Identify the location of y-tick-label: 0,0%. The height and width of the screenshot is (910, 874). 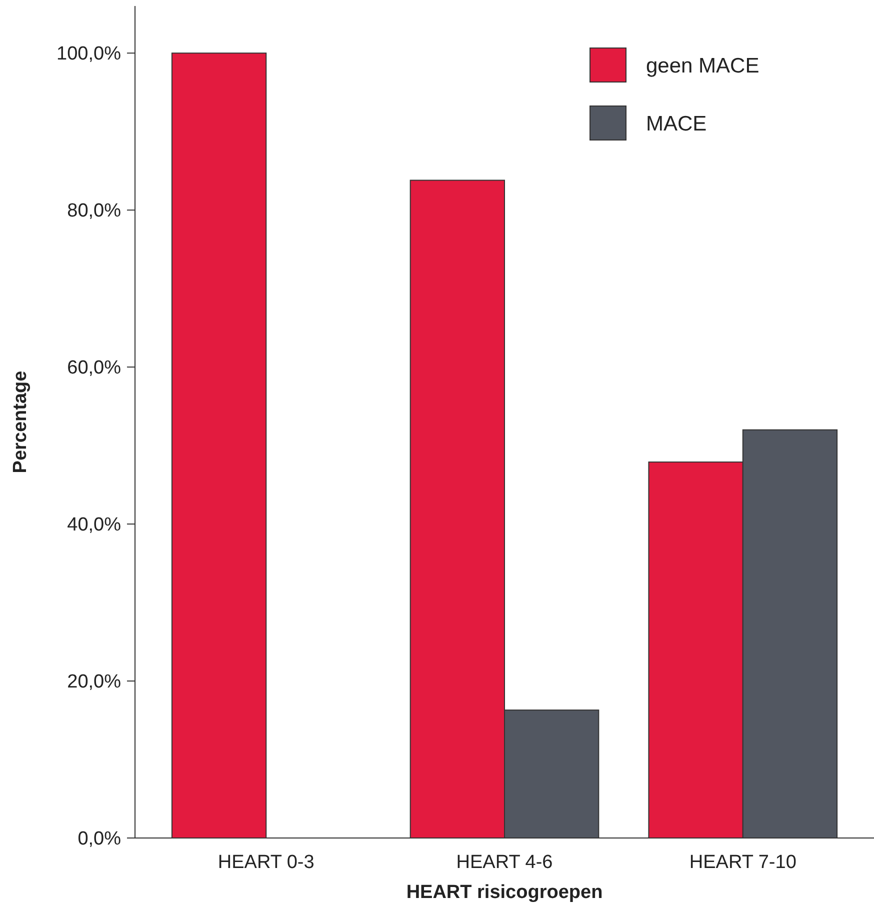
(100, 839).